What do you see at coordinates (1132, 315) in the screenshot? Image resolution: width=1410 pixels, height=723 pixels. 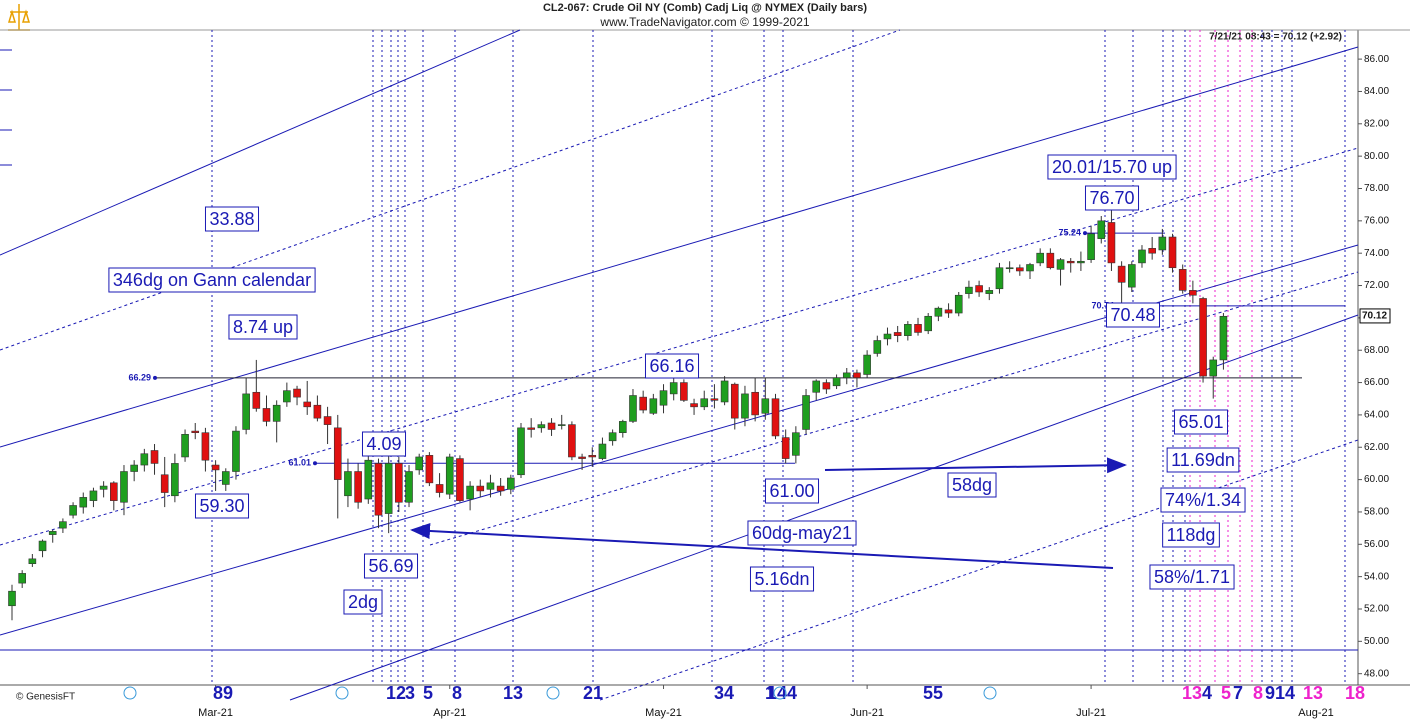 I see `annotation: 70.48` at bounding box center [1132, 315].